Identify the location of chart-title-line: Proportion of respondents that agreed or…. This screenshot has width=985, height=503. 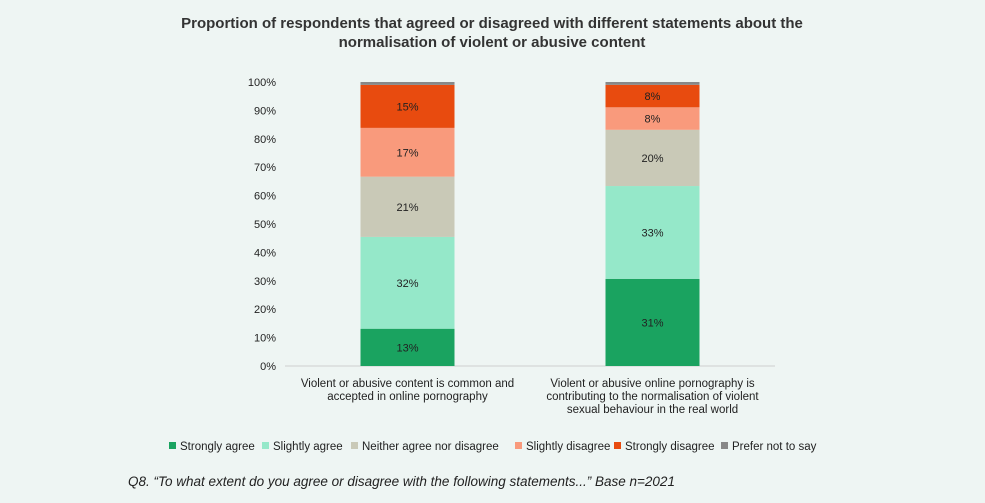
(492, 23).